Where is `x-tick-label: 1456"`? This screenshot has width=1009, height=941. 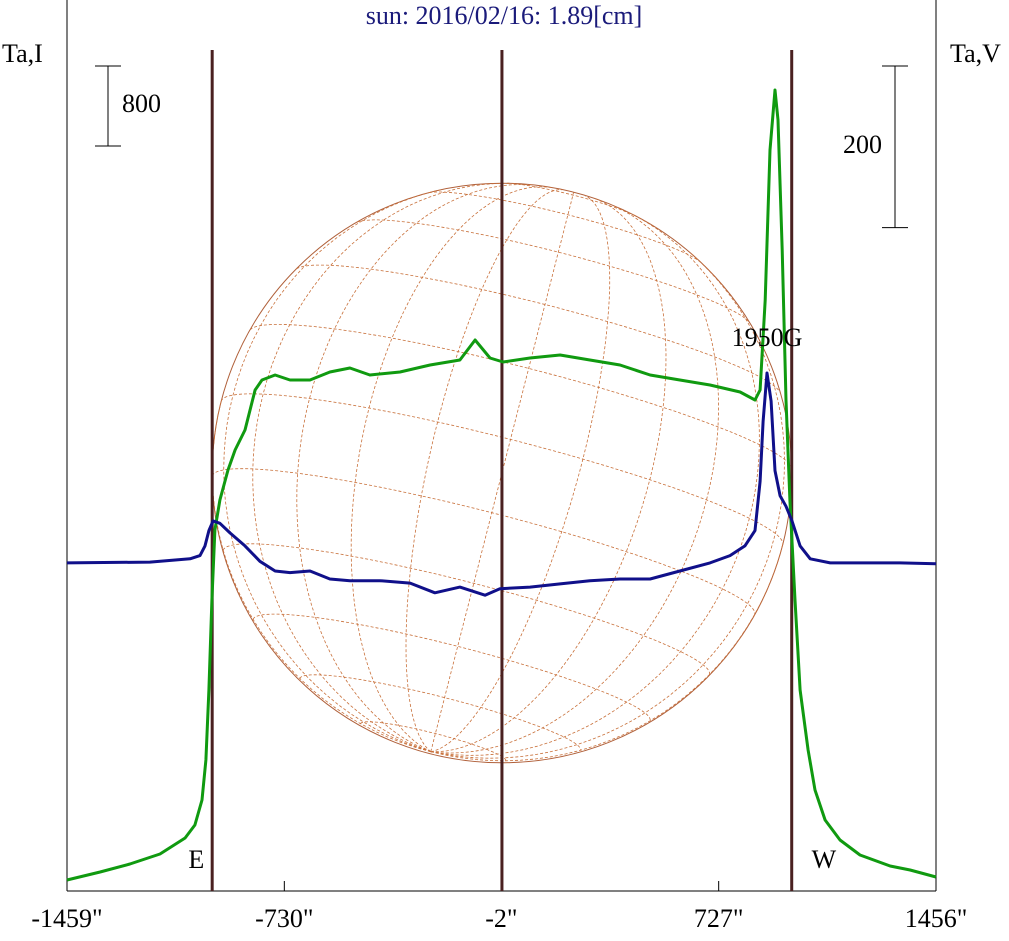
x-tick-label: 1456" is located at coordinates (936, 918).